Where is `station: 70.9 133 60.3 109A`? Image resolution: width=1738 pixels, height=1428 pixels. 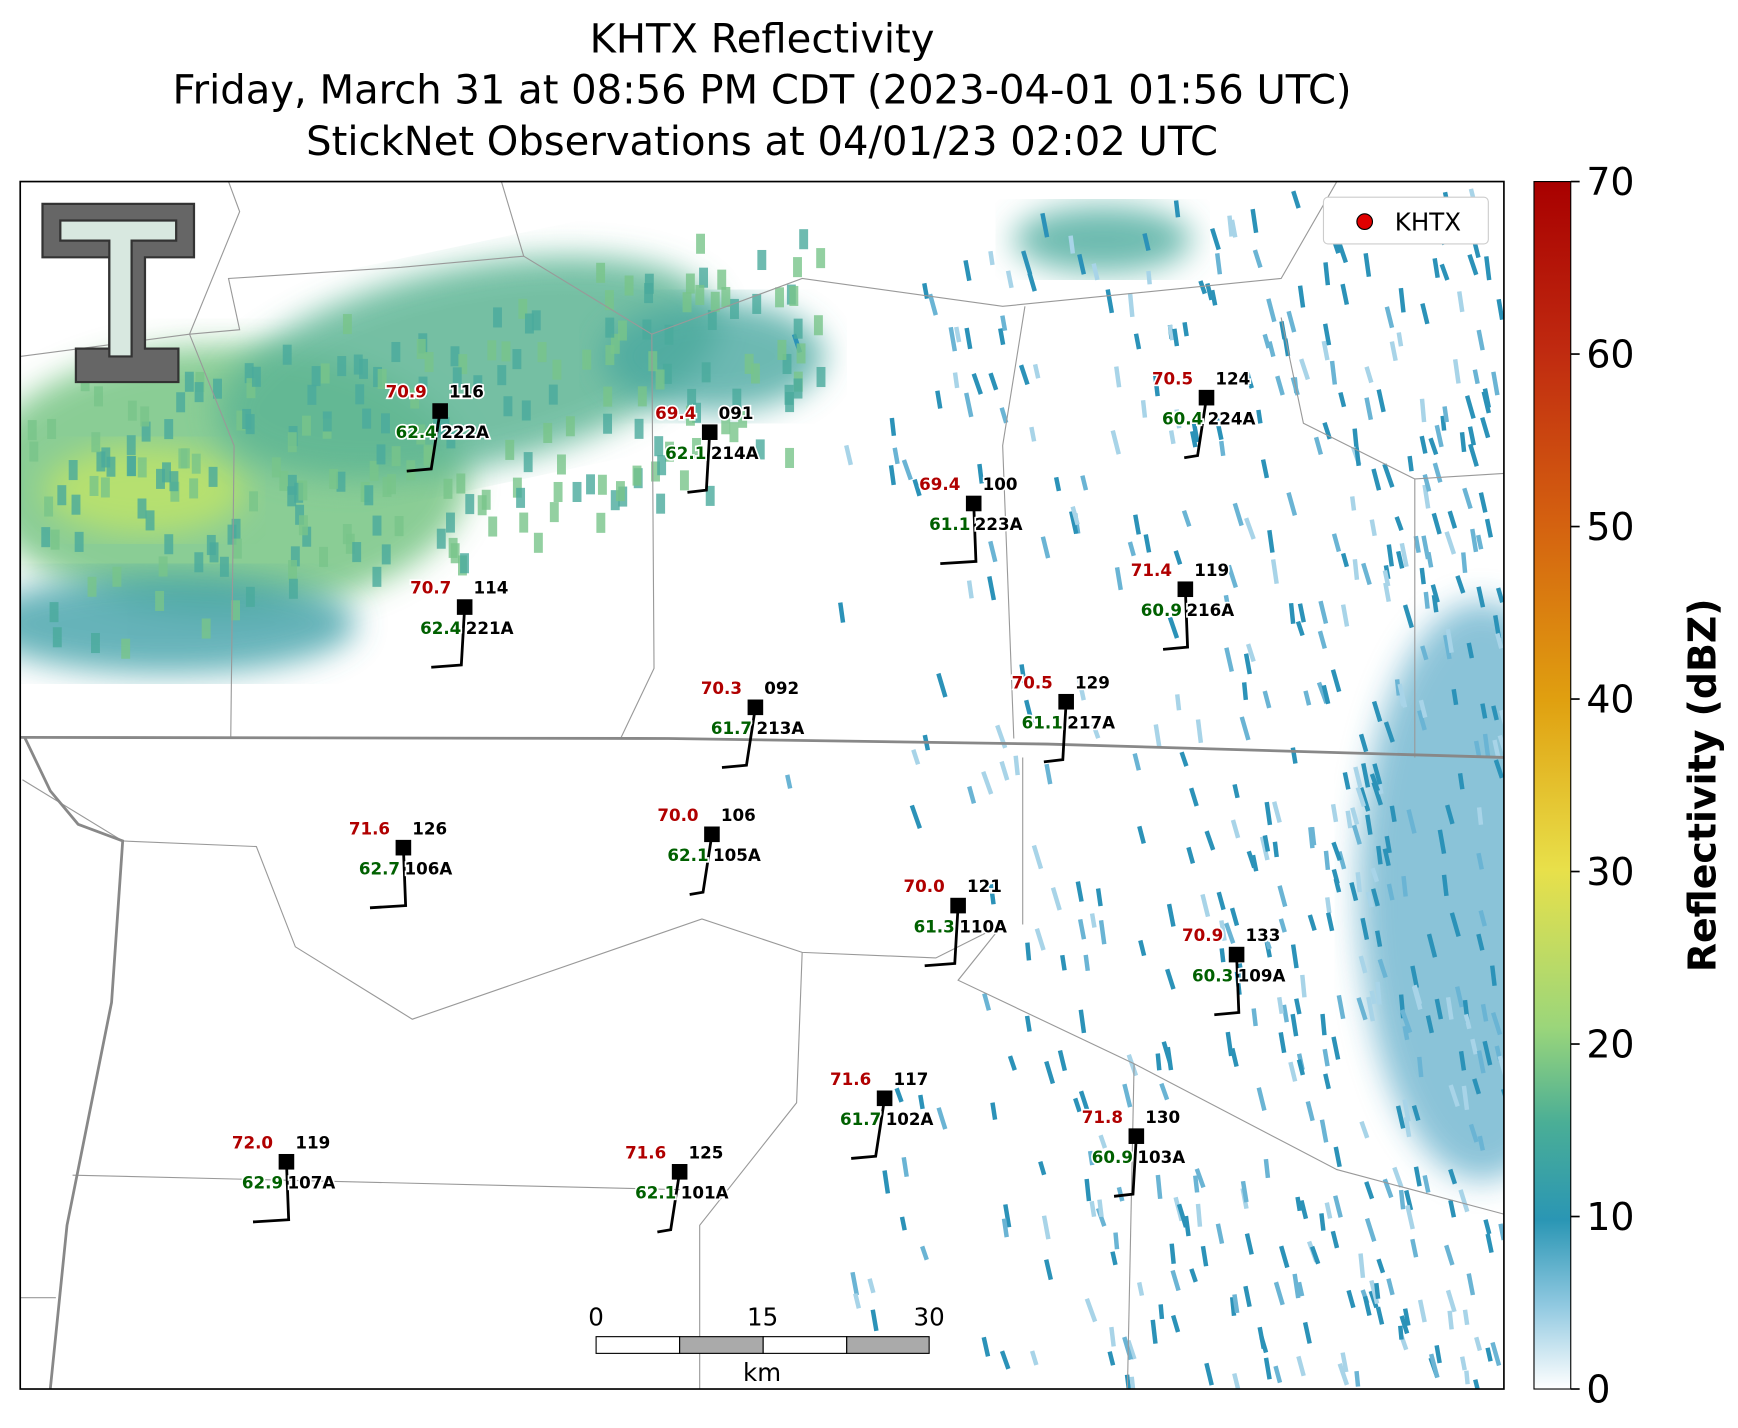 station: 70.9 133 60.3 109A is located at coordinates (1233, 970).